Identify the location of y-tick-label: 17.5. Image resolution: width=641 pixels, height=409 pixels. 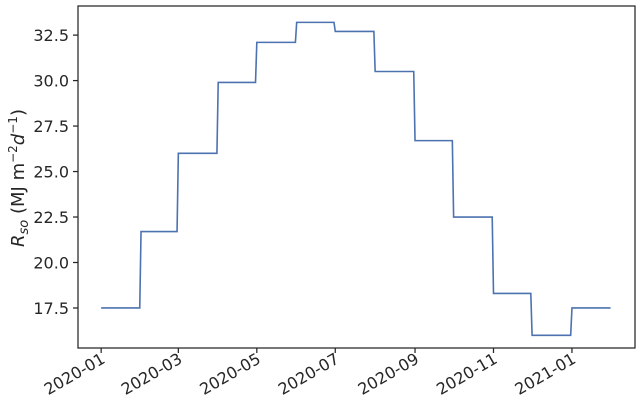
(51, 308).